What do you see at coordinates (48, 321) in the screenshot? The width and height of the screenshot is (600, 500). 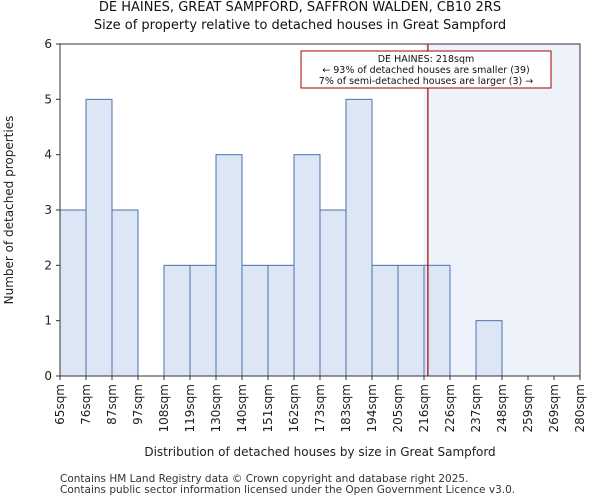 I see `y-tick-label: 1` at bounding box center [48, 321].